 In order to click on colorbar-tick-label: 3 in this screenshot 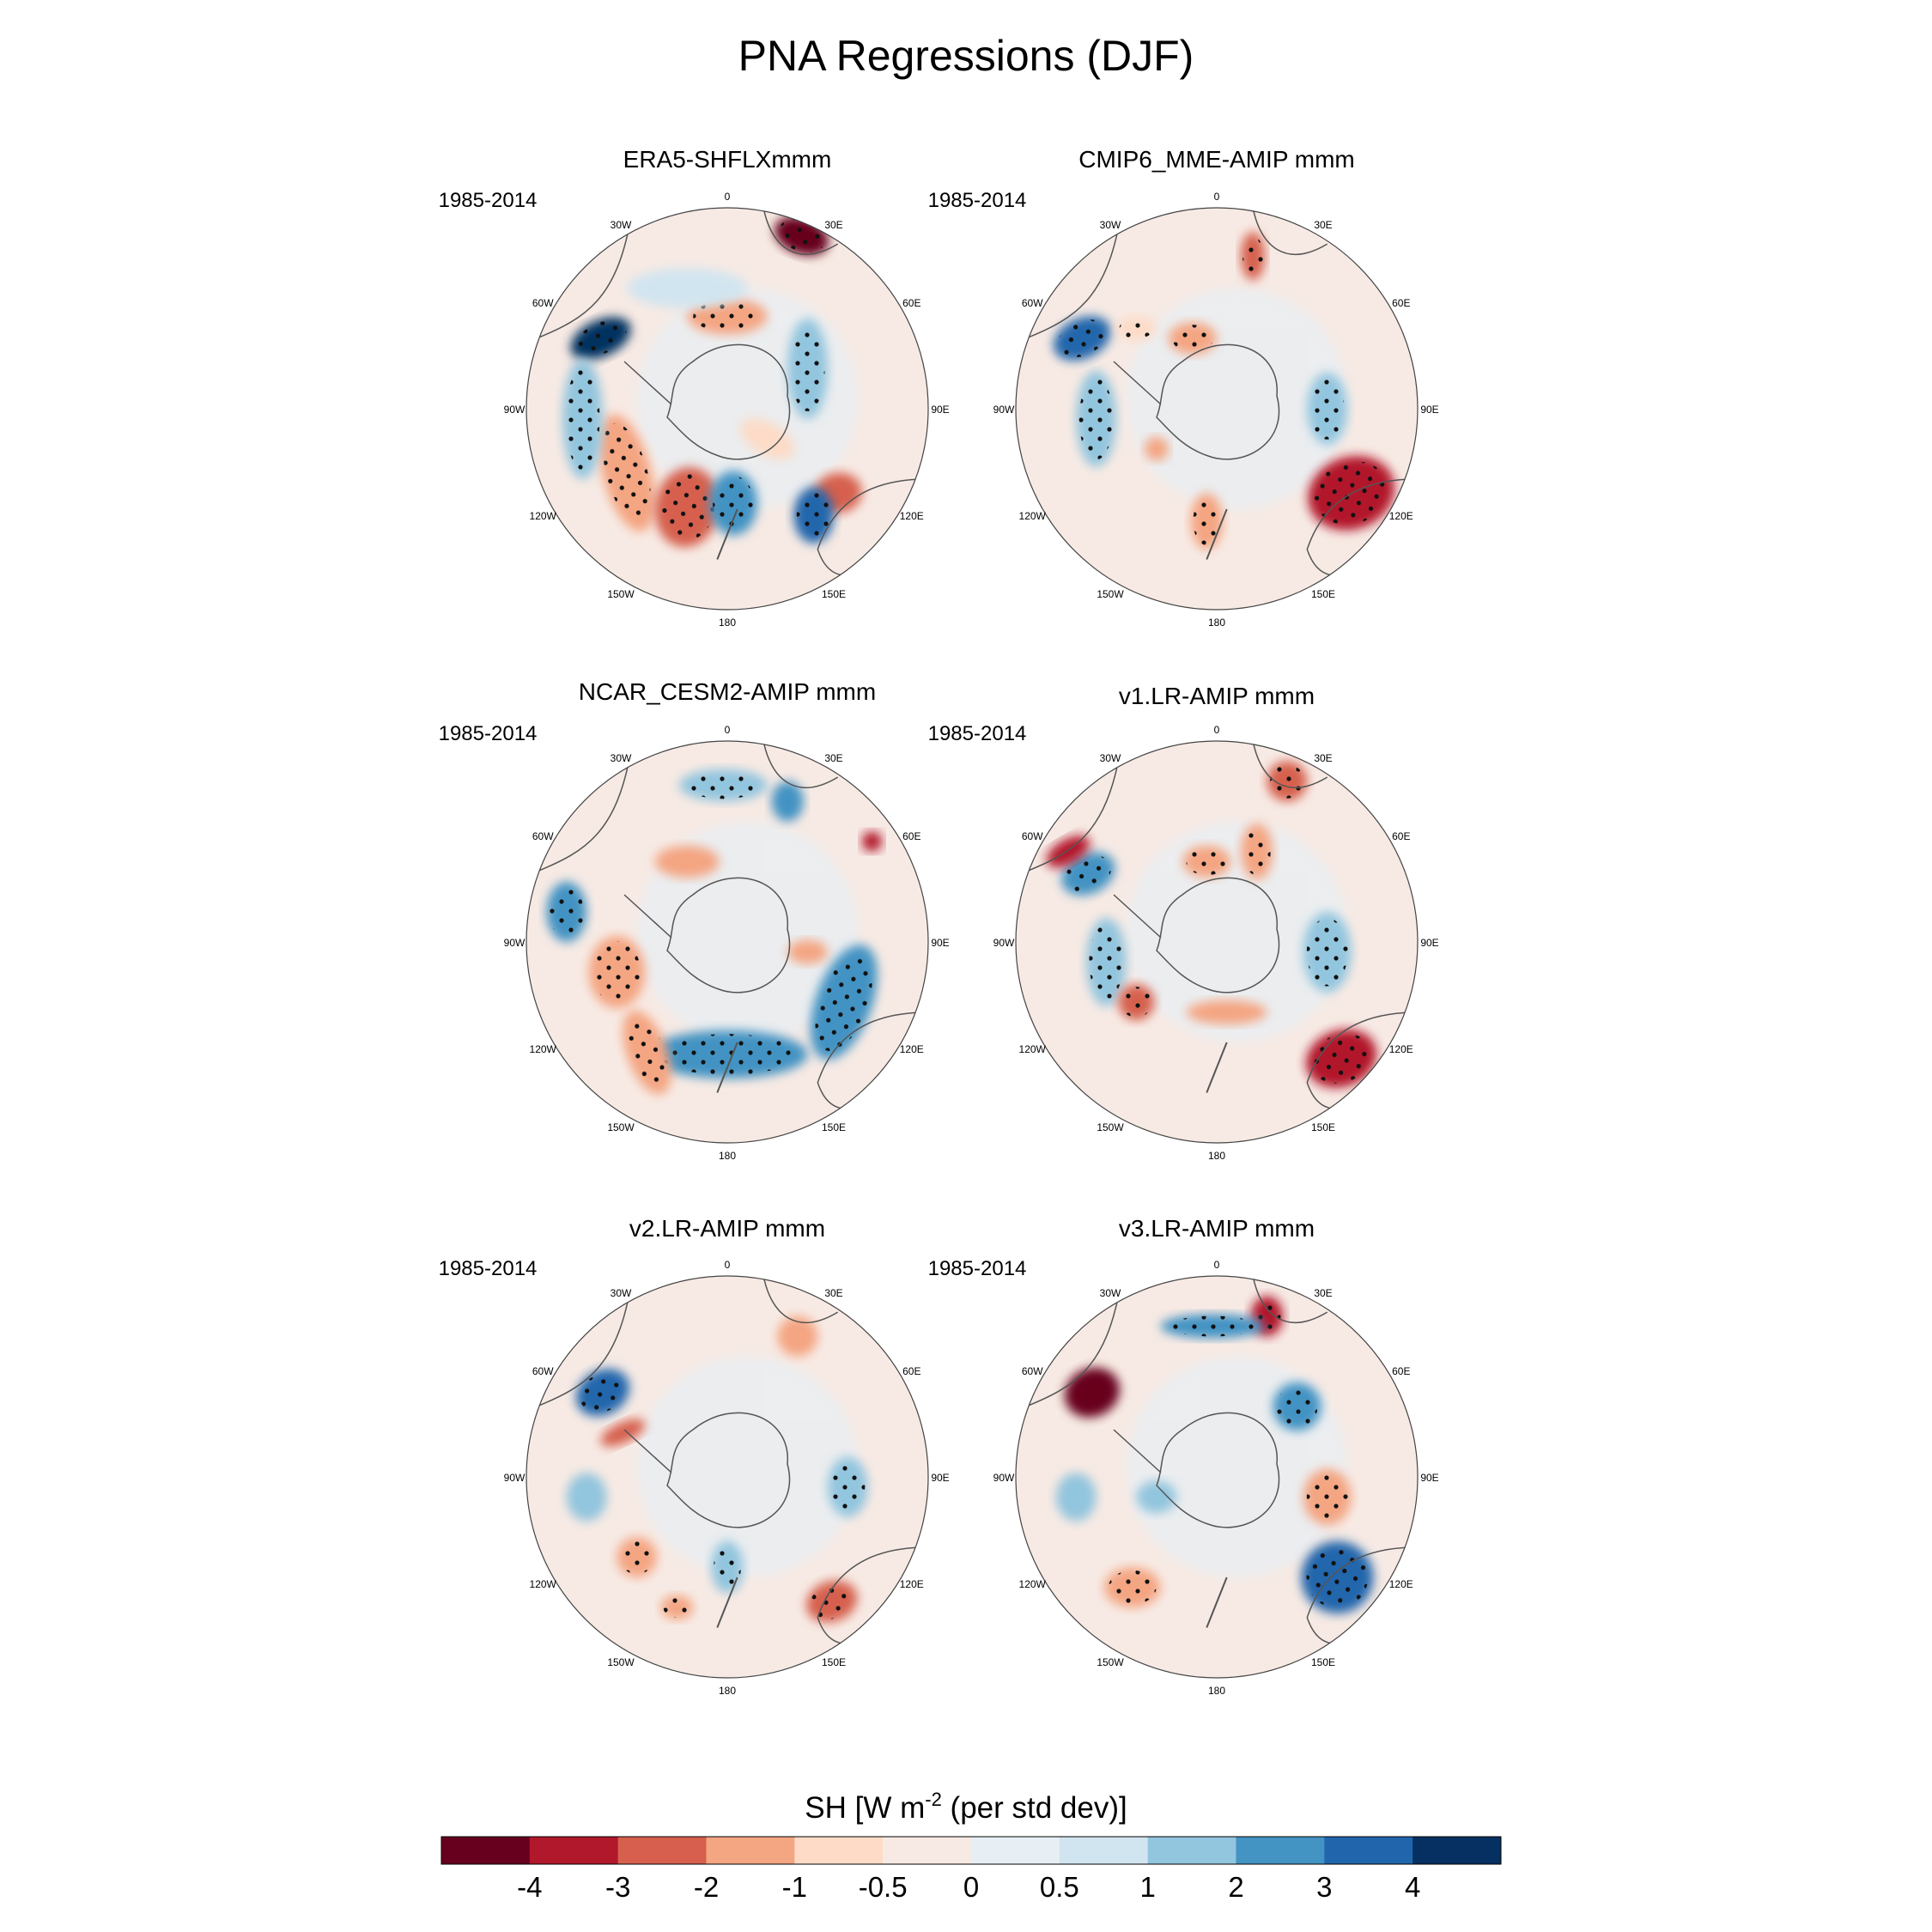, I will do `click(1324, 1887)`.